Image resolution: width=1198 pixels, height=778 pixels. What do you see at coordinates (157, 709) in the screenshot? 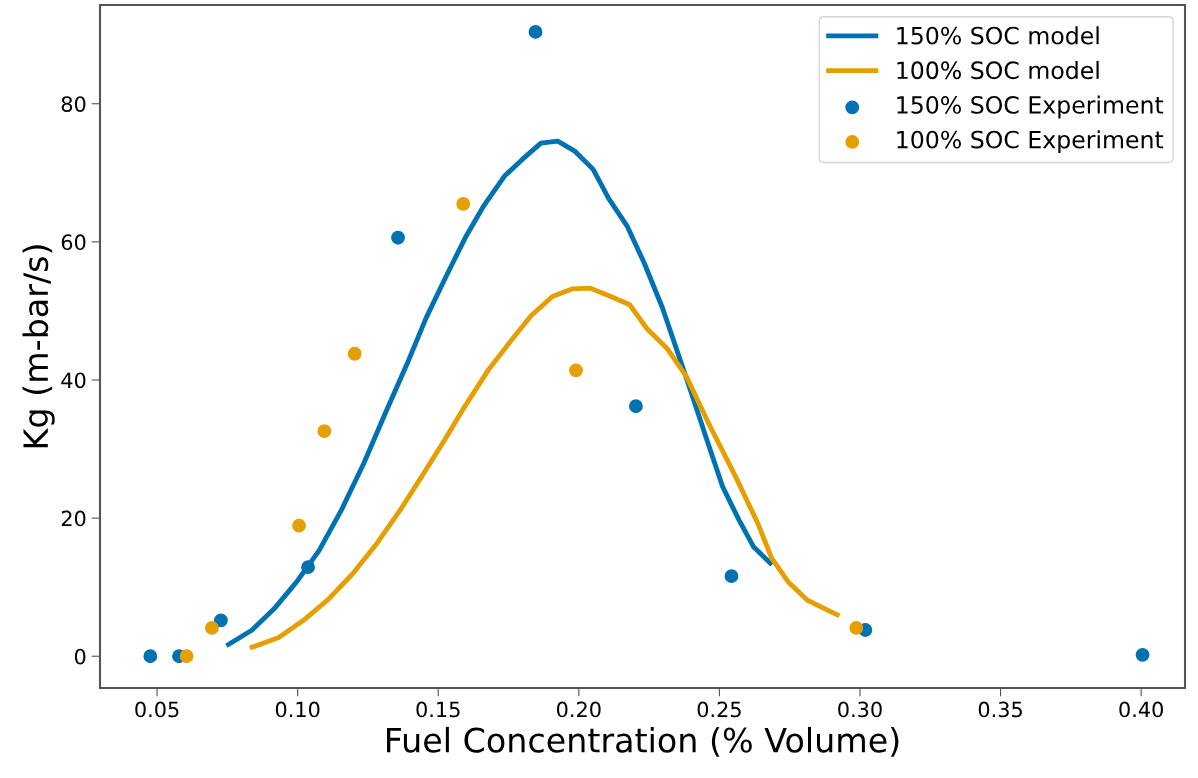
I see `x-tick-label: 0.05` at bounding box center [157, 709].